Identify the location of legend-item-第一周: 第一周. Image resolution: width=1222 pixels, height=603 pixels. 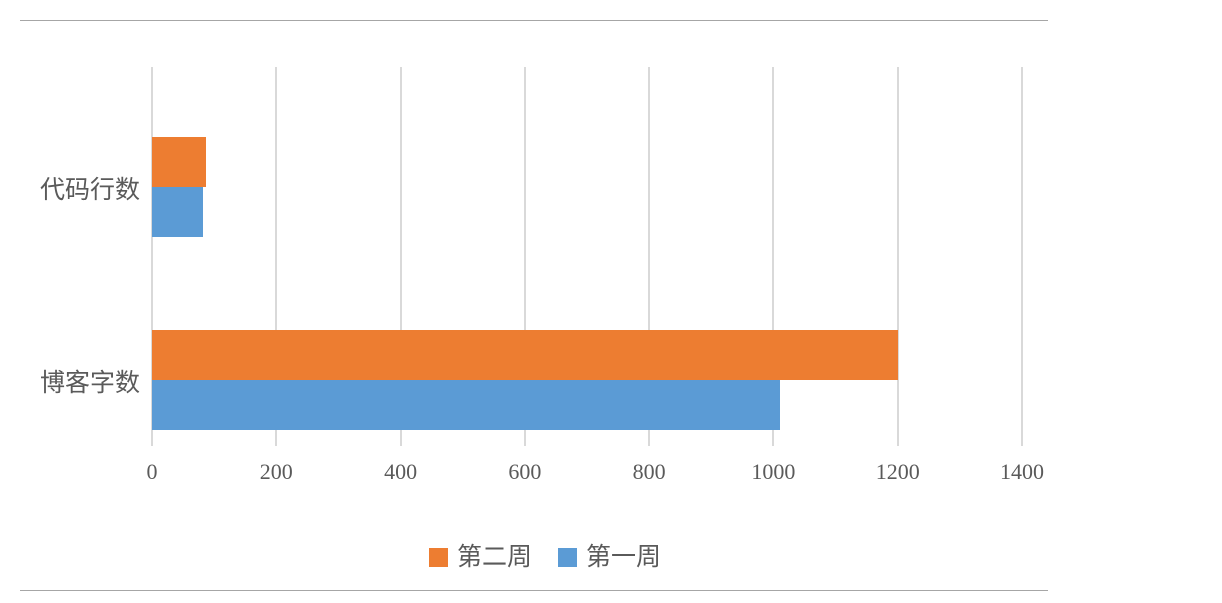
(609, 557).